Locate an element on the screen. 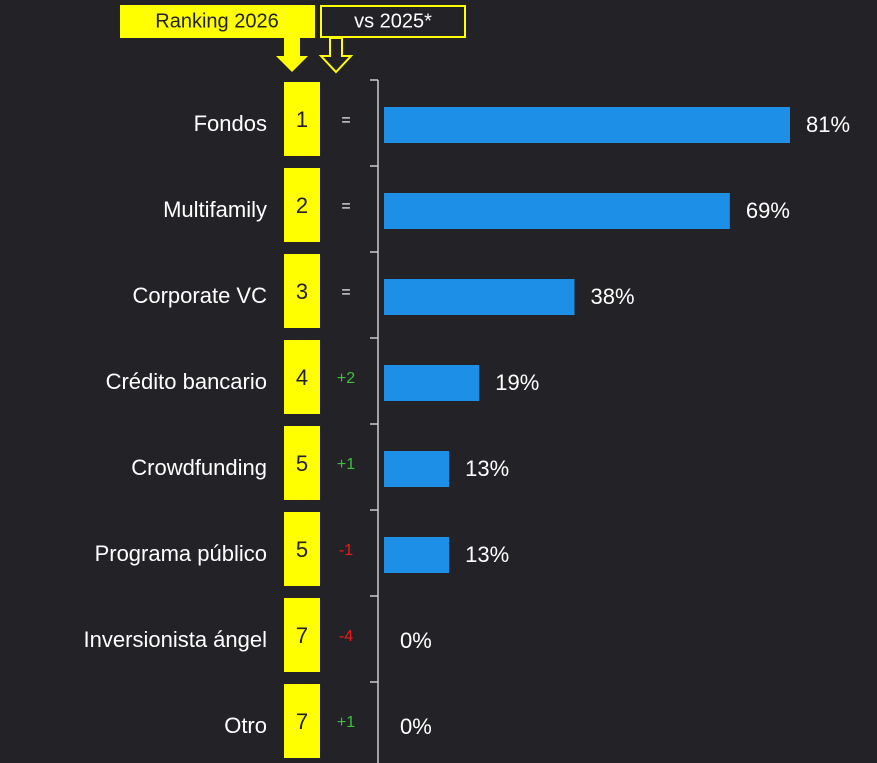  change-arrow is located at coordinates (336, 55).